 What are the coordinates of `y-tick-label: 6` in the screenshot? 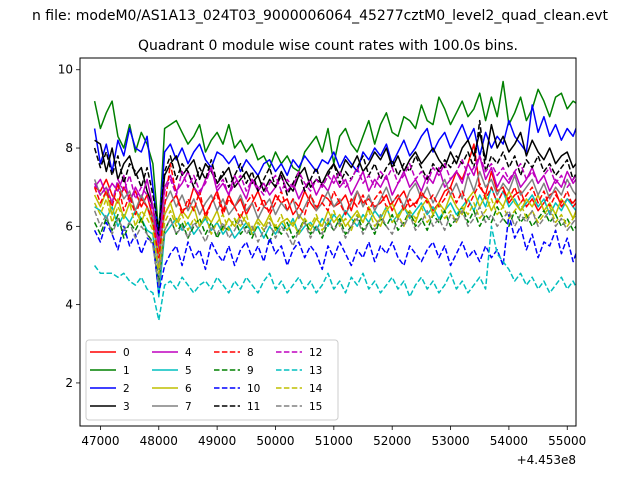 It's located at (69, 226).